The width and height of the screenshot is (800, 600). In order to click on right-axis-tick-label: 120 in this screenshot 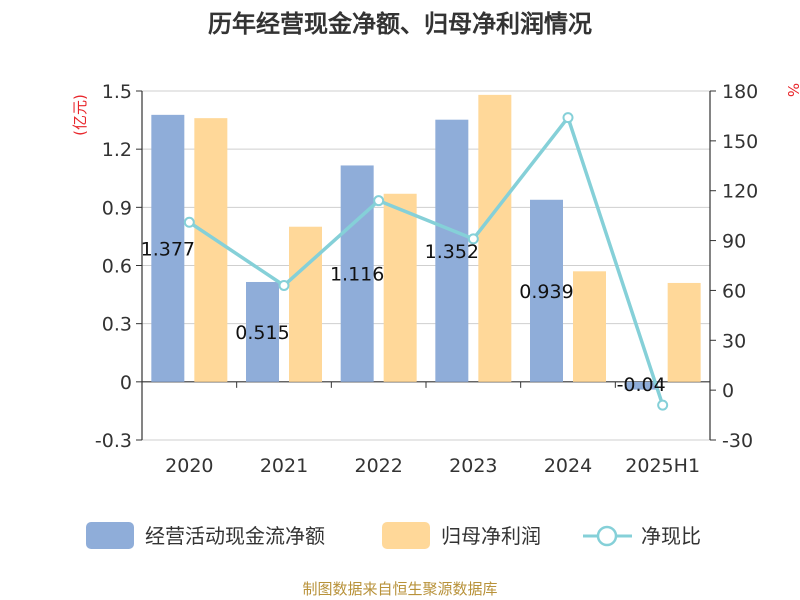, I will do `click(740, 192)`.